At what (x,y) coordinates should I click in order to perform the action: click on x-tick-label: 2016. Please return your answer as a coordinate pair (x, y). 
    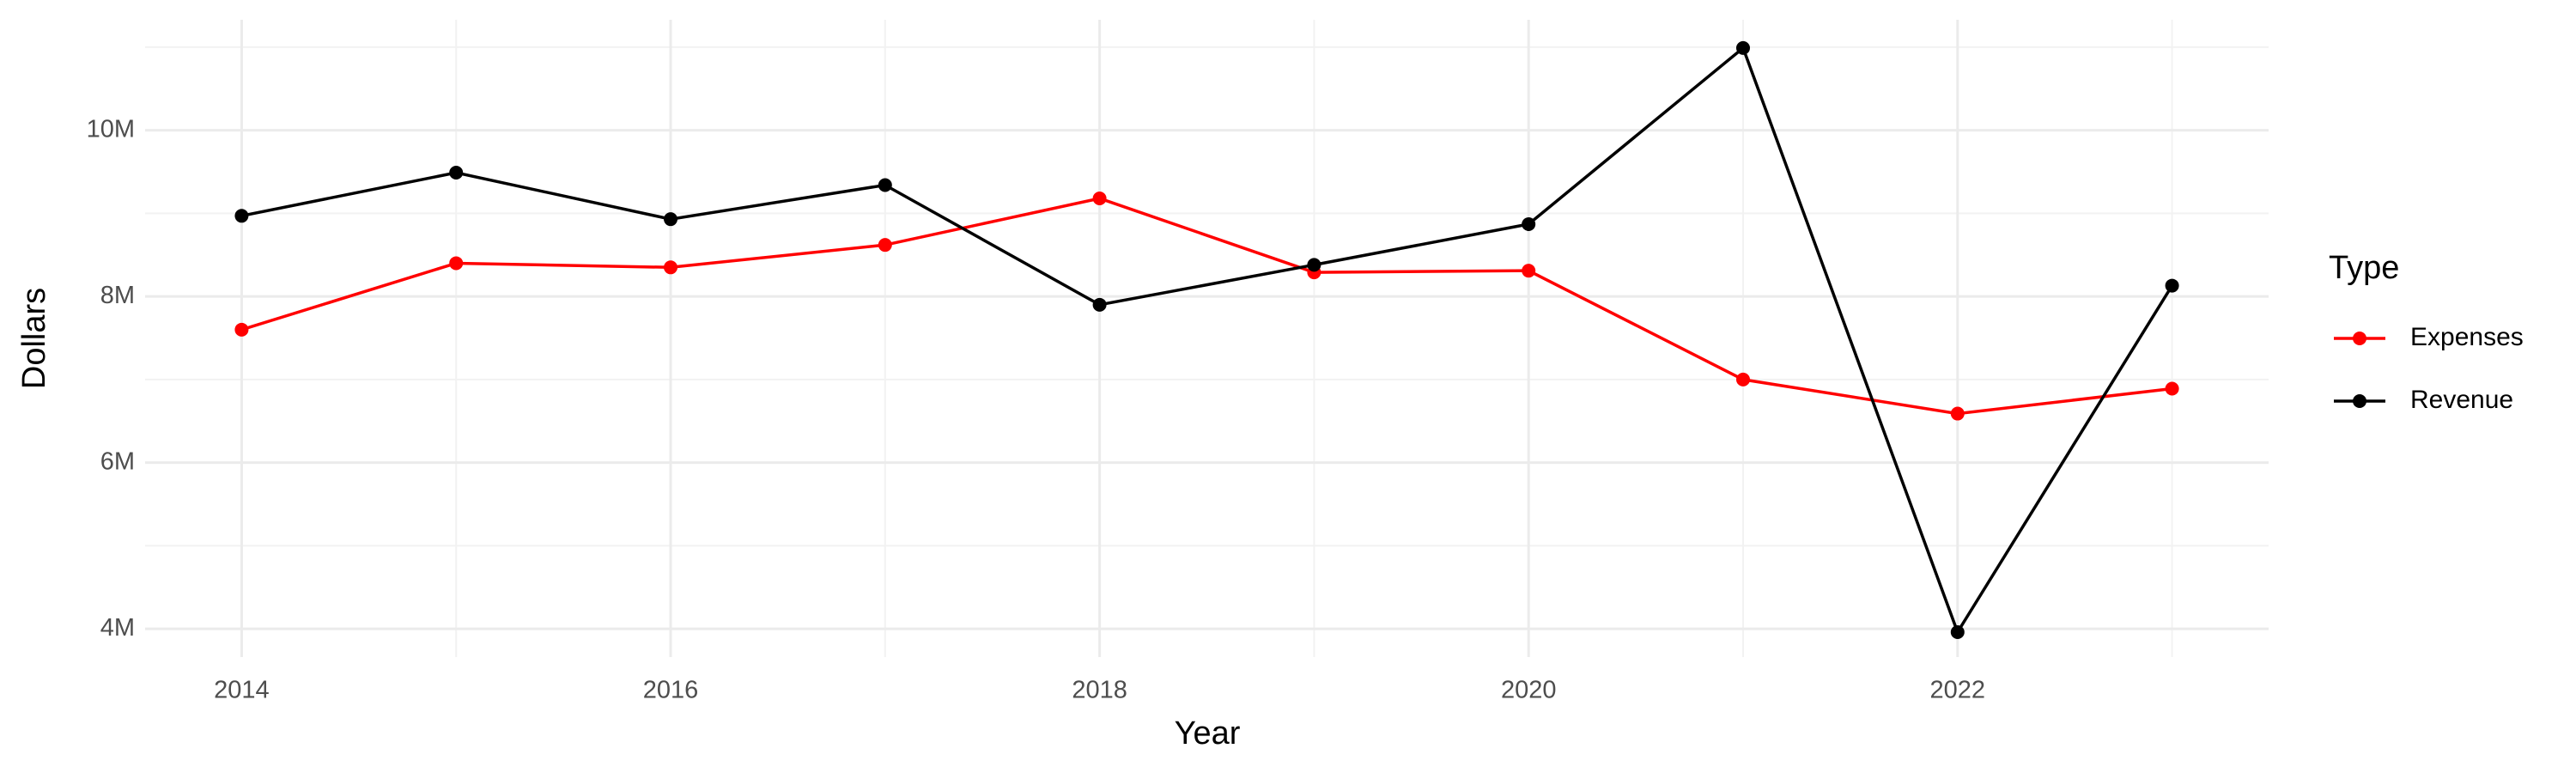
    Looking at the image, I should click on (671, 690).